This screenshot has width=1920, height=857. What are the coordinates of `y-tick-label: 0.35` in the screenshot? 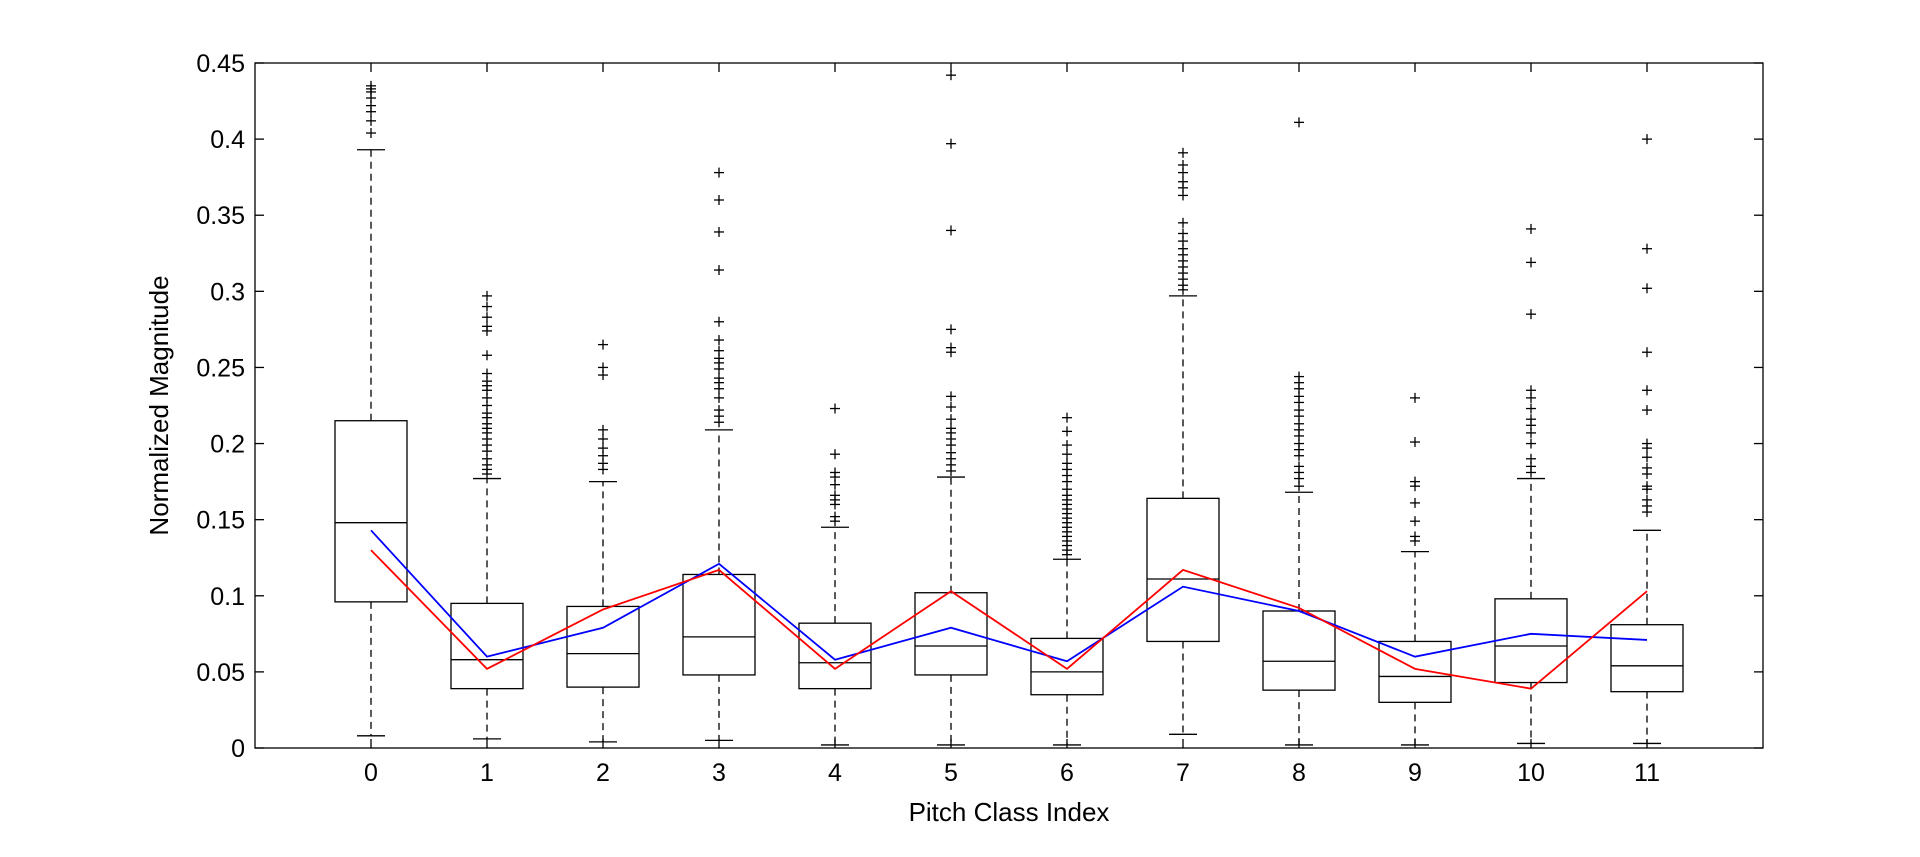 It's located at (220, 216).